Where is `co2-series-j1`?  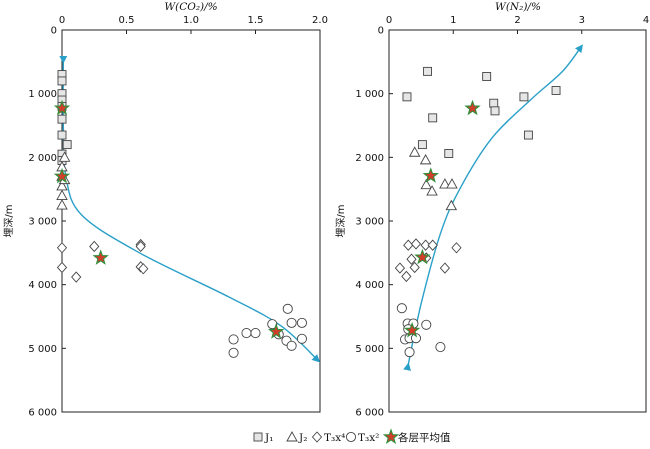 co2-series-j1 is located at coordinates (64, 117).